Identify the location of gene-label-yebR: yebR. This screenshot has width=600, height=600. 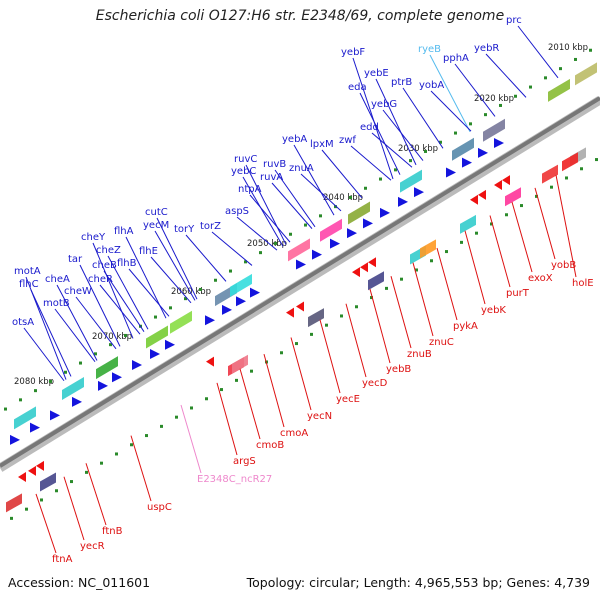
(486, 48).